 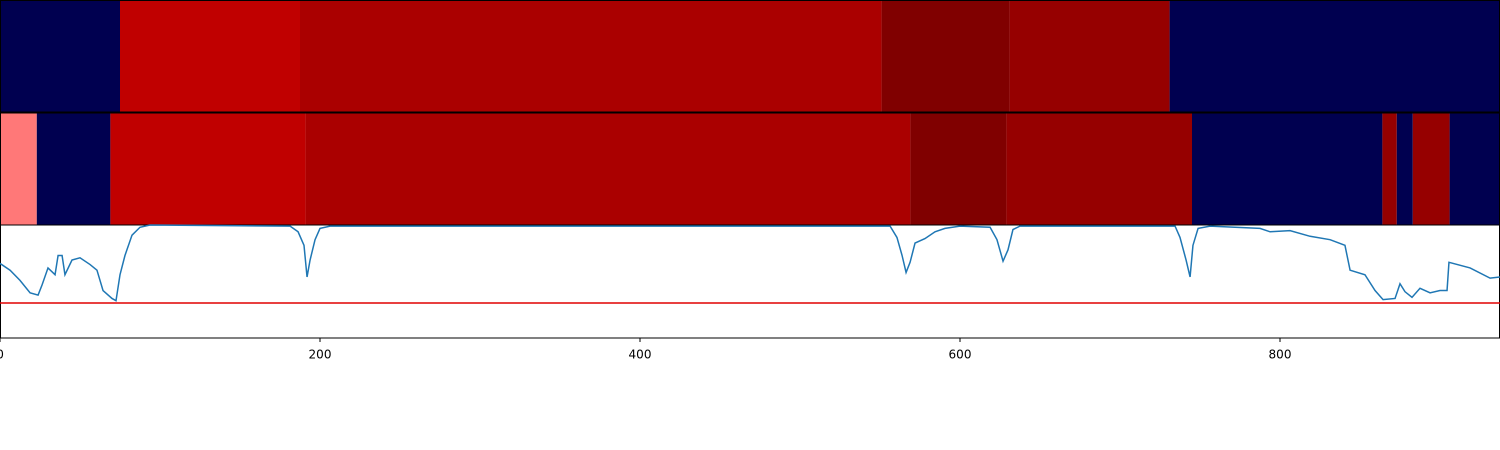 I want to click on x-tick-label: 0, so click(x=2, y=355).